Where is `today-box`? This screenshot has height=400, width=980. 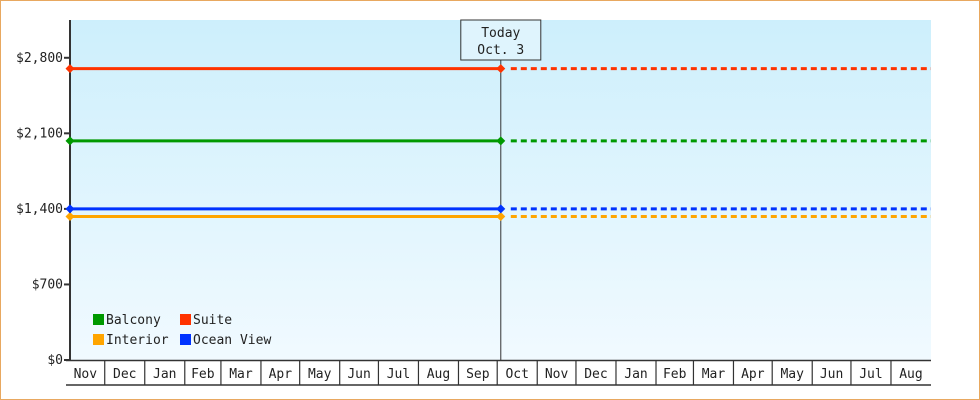 today-box is located at coordinates (501, 40).